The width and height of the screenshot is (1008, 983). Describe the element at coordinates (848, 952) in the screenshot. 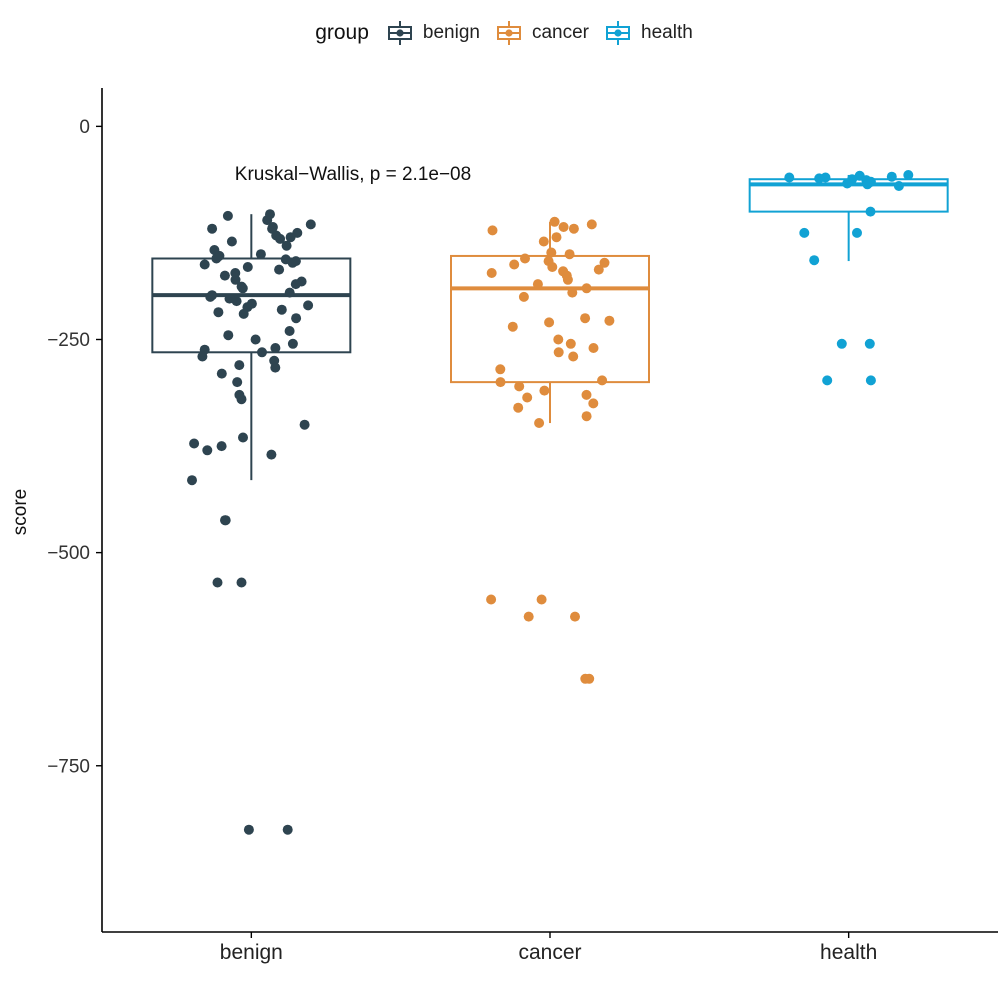

I see `x-tick-label: health` at that location.